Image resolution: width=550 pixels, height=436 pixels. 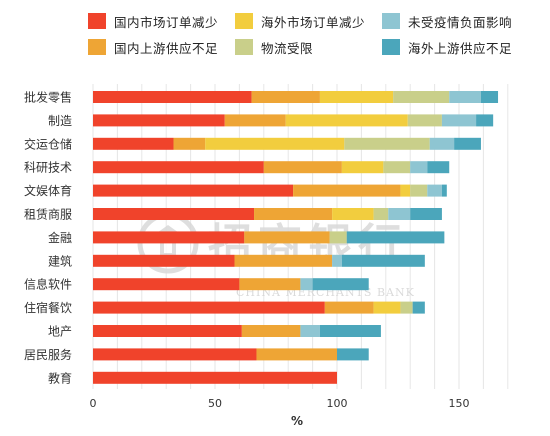 What do you see at coordinates (60, 237) in the screenshot?
I see `category-label: 金融` at bounding box center [60, 237].